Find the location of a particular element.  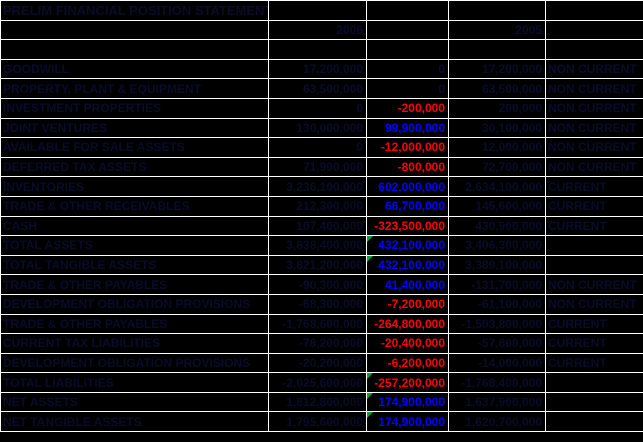

change-value-cell: -20,400,000 is located at coordinates (407, 343).